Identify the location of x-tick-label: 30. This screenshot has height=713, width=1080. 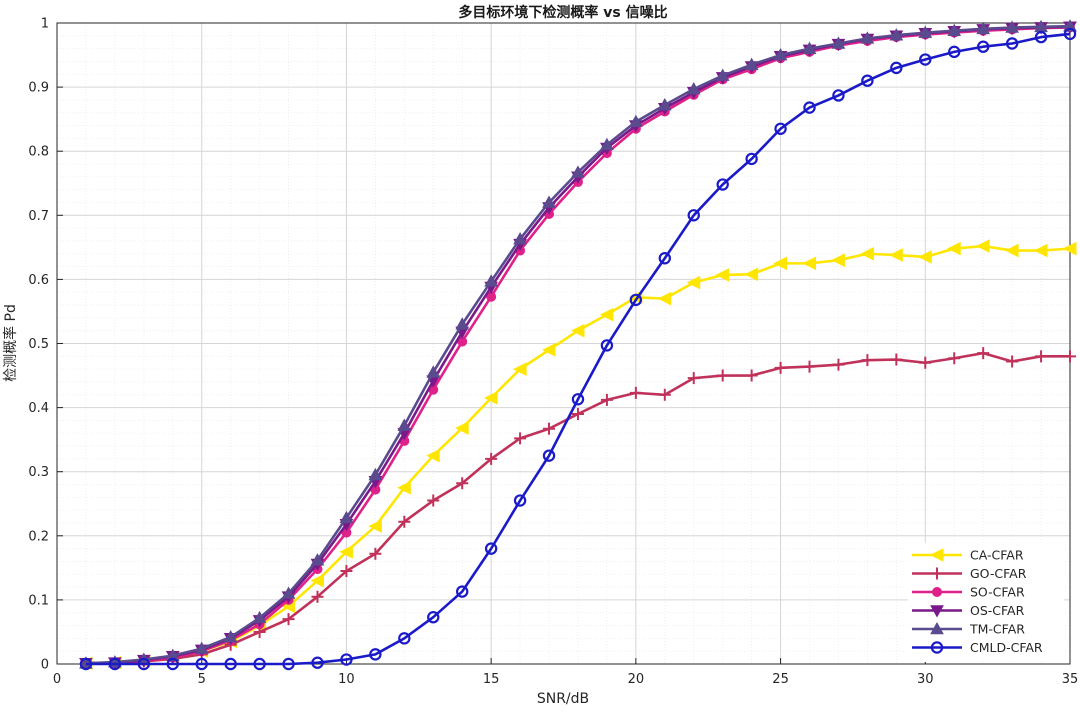
(925, 679).